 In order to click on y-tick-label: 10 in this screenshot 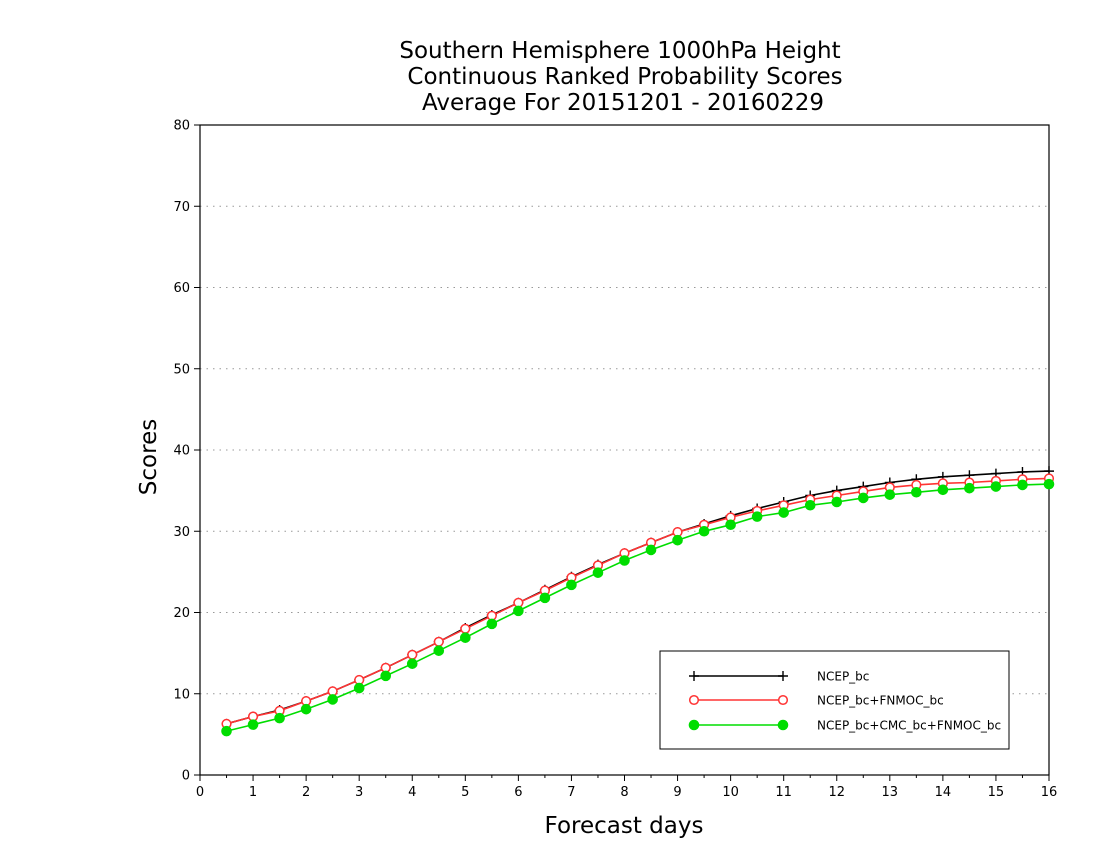, I will do `click(181, 694)`.